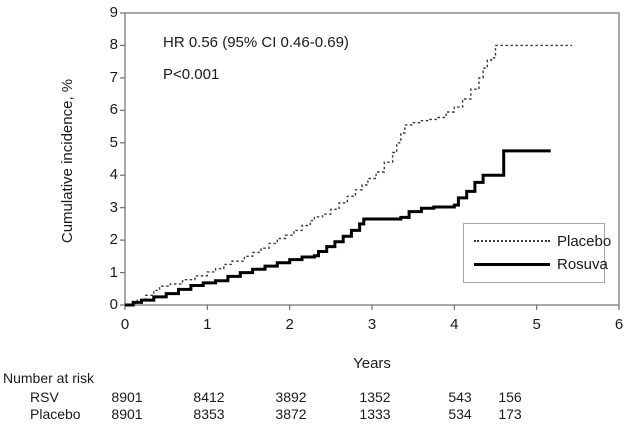  What do you see at coordinates (289, 324) in the screenshot?
I see `x-tick-label: 2` at bounding box center [289, 324].